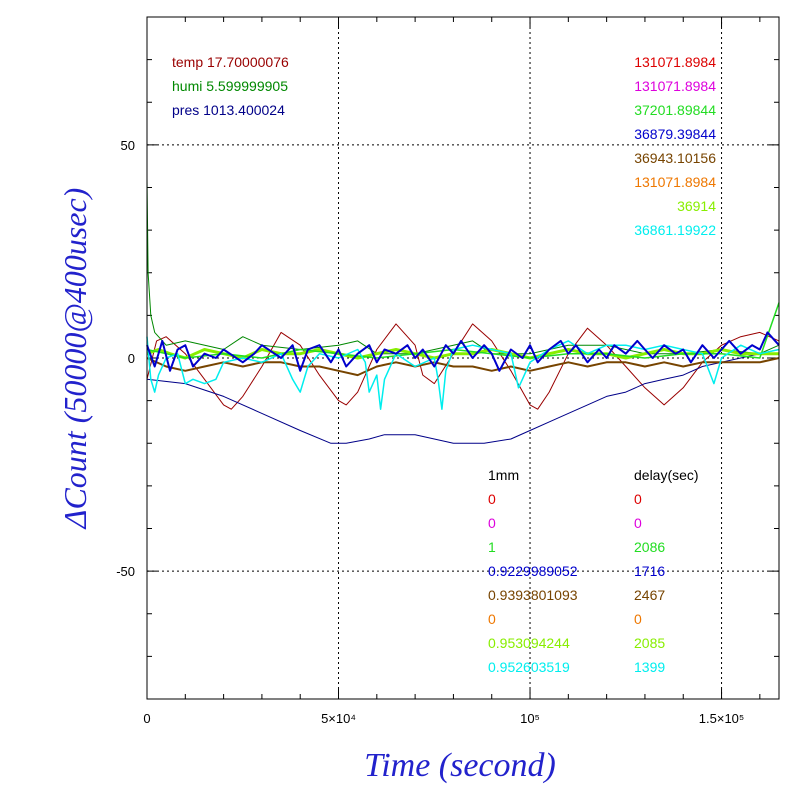 Image resolution: width=797 pixels, height=797 pixels. I want to click on channel-top-value: 36943.10156, so click(675, 158).